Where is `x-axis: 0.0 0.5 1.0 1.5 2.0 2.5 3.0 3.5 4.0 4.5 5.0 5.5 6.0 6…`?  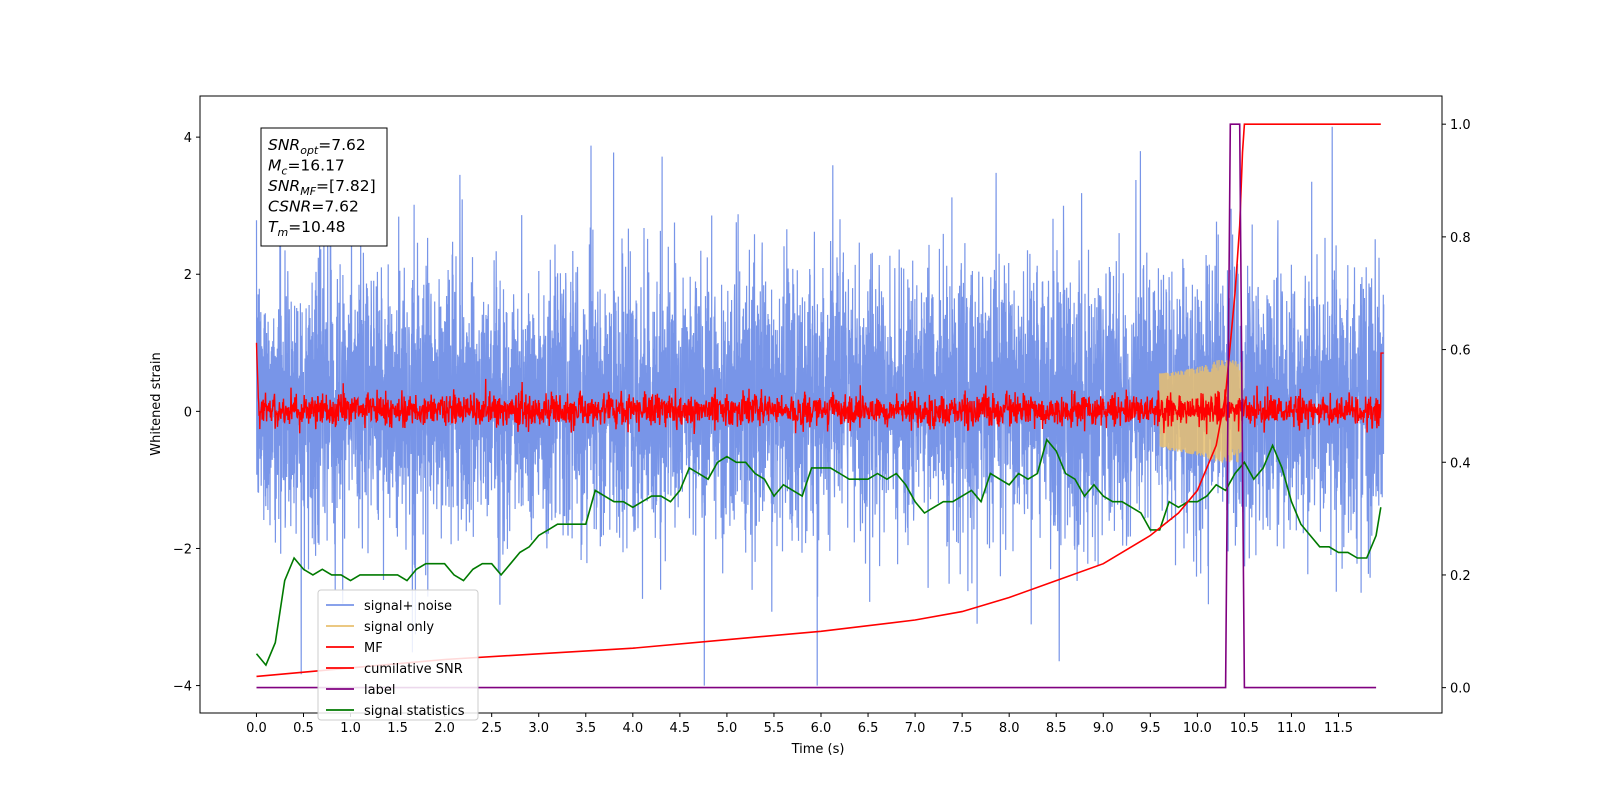
x-axis: 0.0 0.5 1.0 1.5 2.0 2.5 3.0 3.5 4.0 4.5 5.0 5.5 6.0 6… is located at coordinates (799, 724).